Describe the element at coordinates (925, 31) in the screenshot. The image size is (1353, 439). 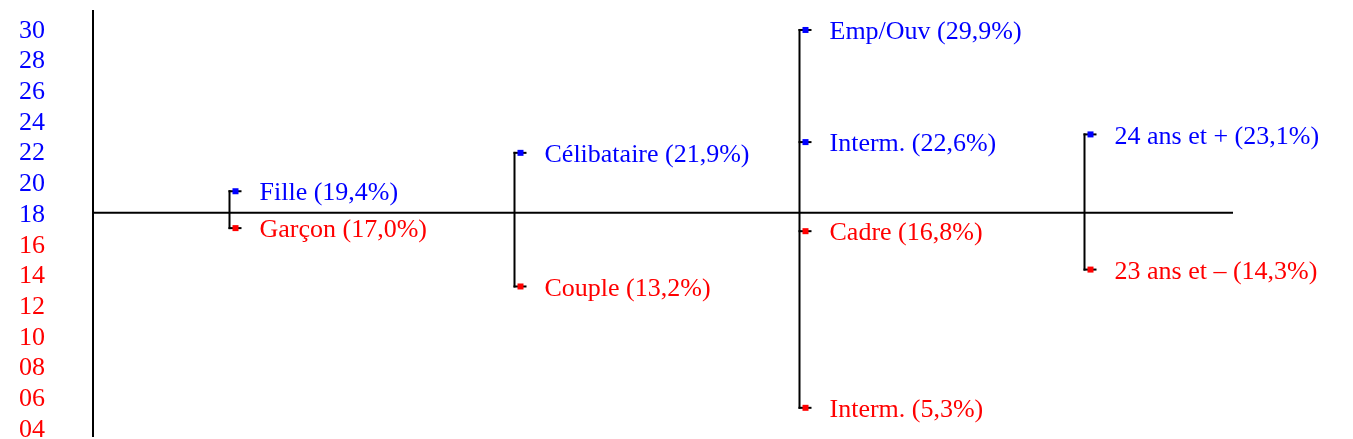
I see `data-label: Emp/Ouv (29,9%)` at that location.